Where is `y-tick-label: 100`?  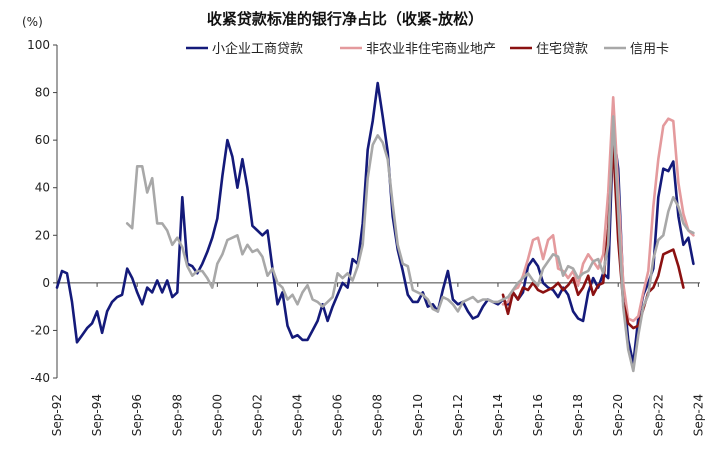
y-tick-label: 100 is located at coordinates (38, 45).